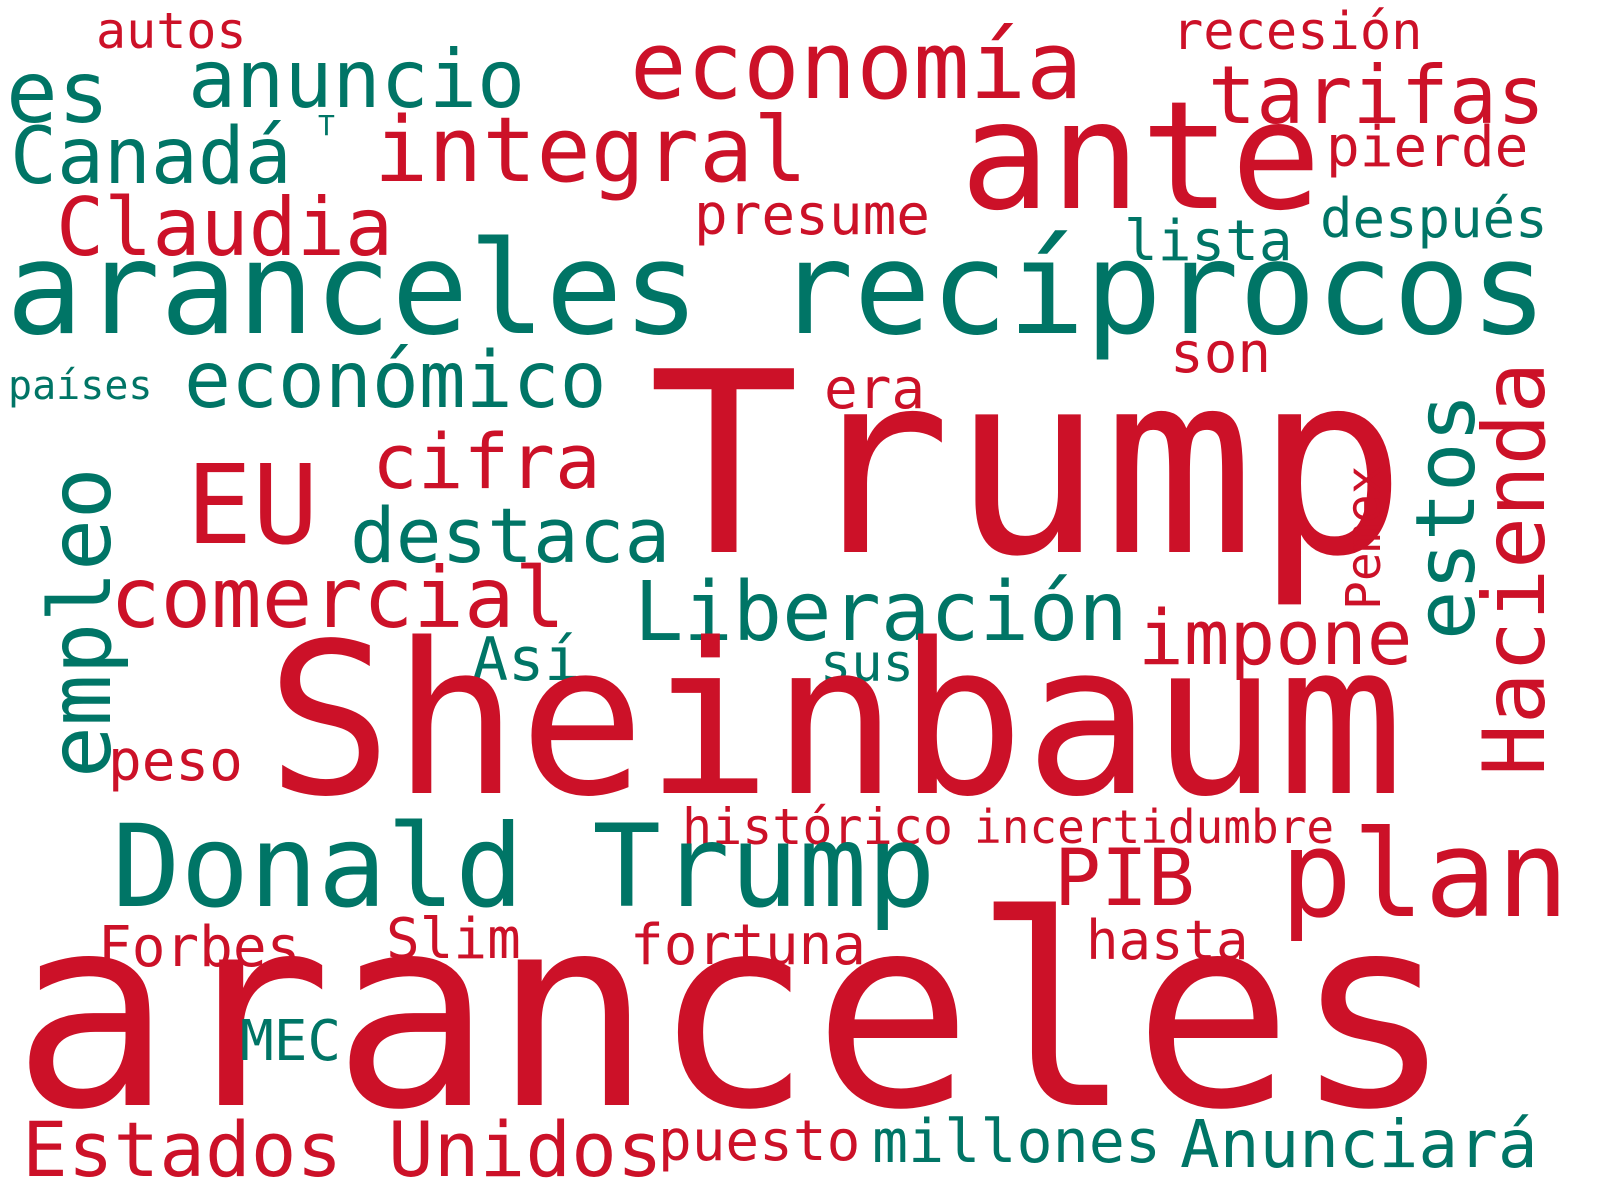  What do you see at coordinates (357, 79) in the screenshot?
I see `word-anuncio: anuncio` at bounding box center [357, 79].